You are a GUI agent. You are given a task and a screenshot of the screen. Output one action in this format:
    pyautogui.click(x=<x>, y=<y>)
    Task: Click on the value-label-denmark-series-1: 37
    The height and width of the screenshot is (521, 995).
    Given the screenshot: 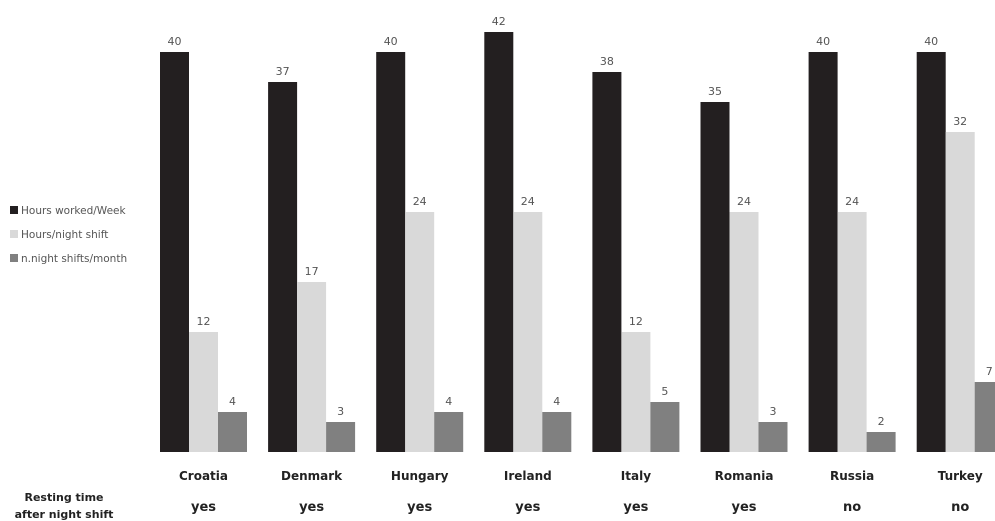 What is the action you would take?
    pyautogui.click(x=283, y=71)
    